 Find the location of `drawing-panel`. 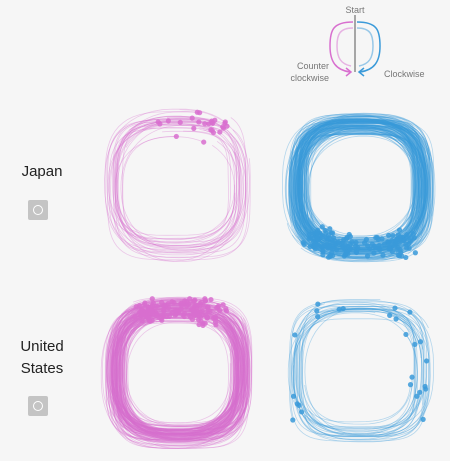

drawing-panel is located at coordinates (176, 372).